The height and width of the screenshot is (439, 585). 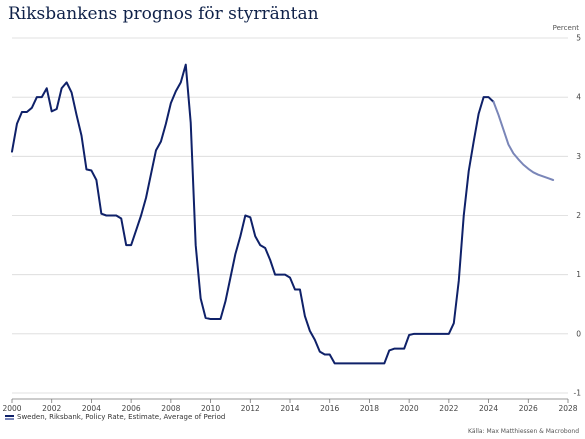 What do you see at coordinates (11, 408) in the screenshot?
I see `x-tick-label: 2000` at bounding box center [11, 408].